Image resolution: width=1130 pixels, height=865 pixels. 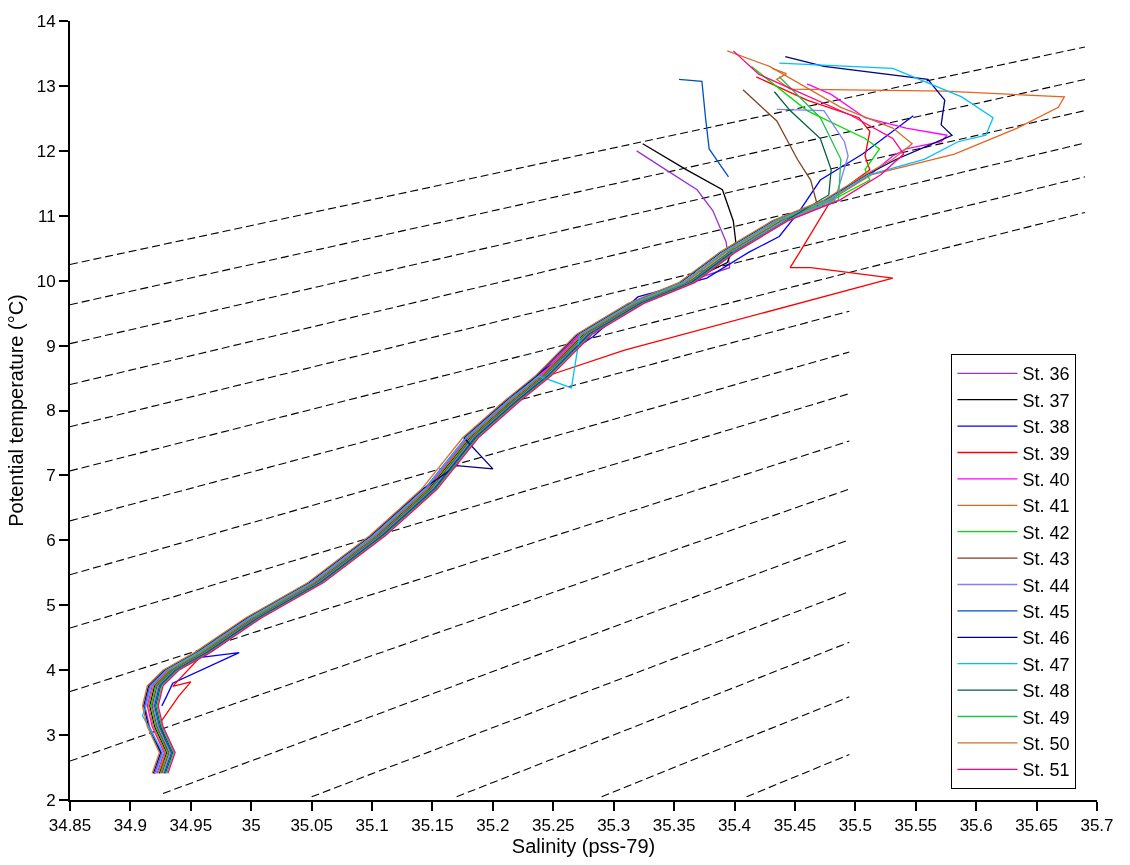 What do you see at coordinates (916, 826) in the screenshot?
I see `x-tick-label: 35.55` at bounding box center [916, 826].